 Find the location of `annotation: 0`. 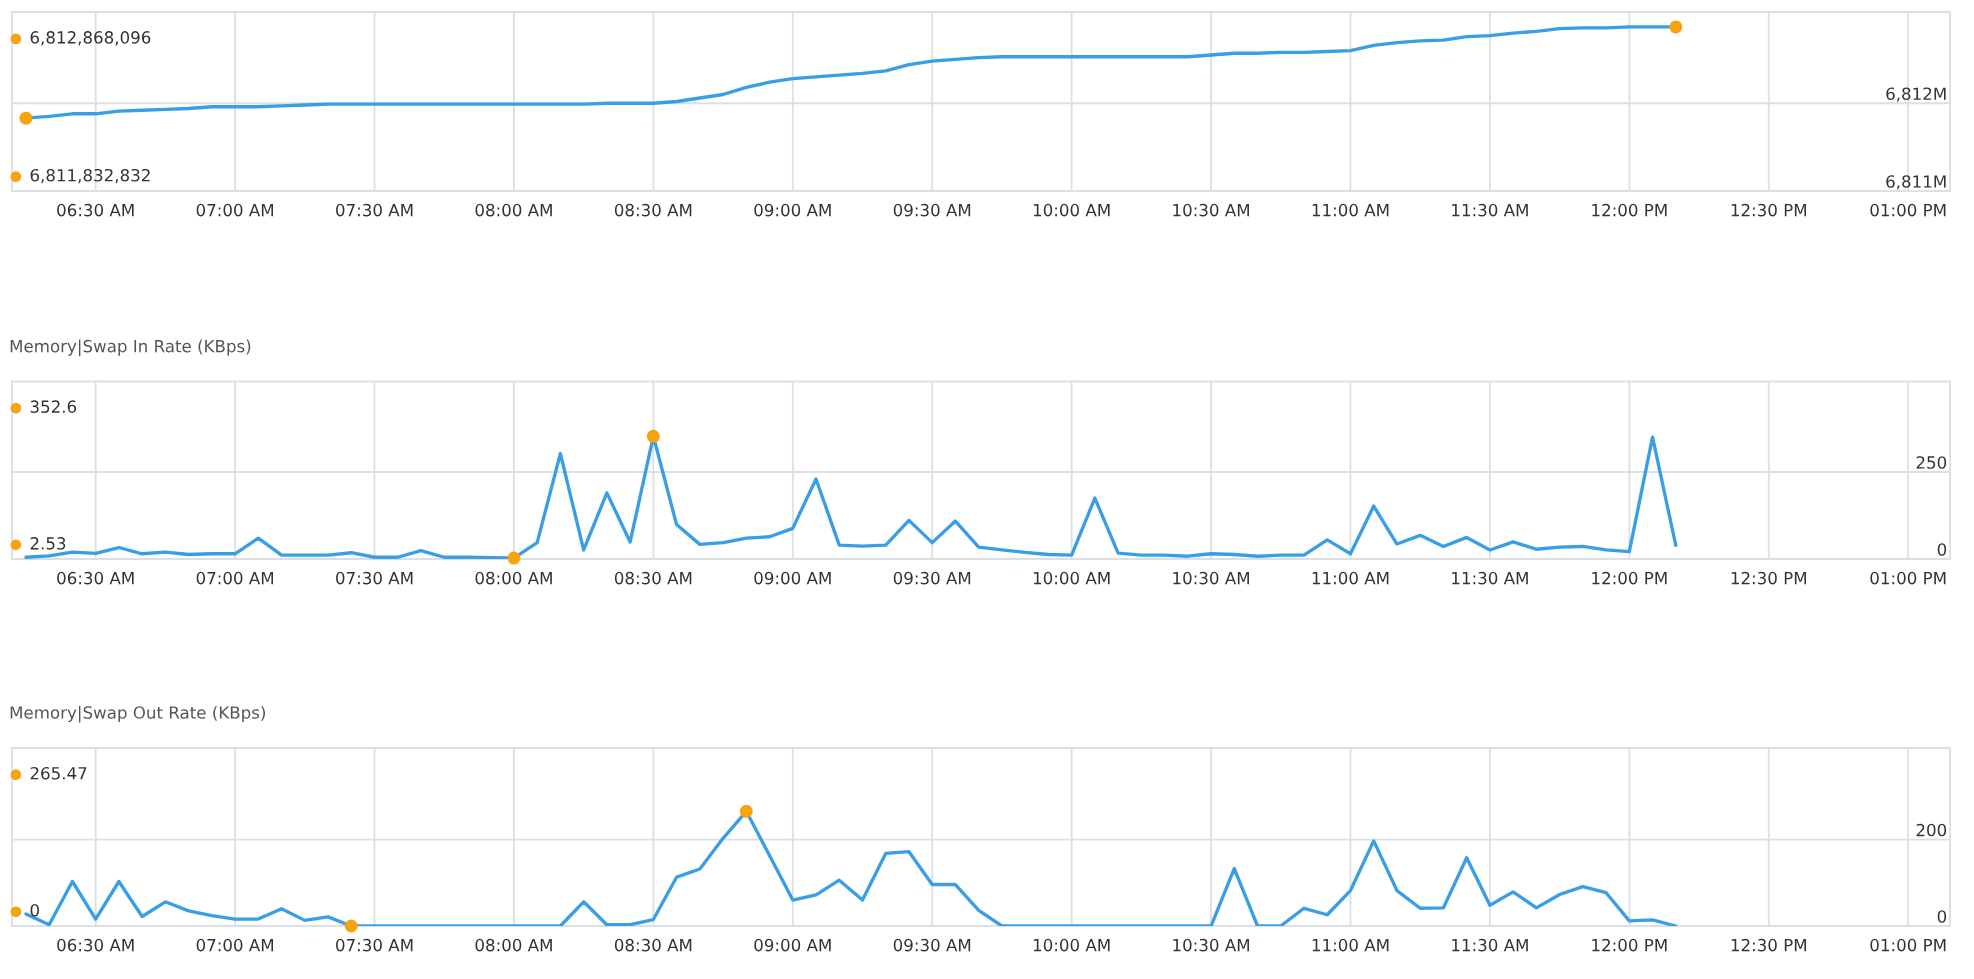

annotation: 0 is located at coordinates (34, 910).